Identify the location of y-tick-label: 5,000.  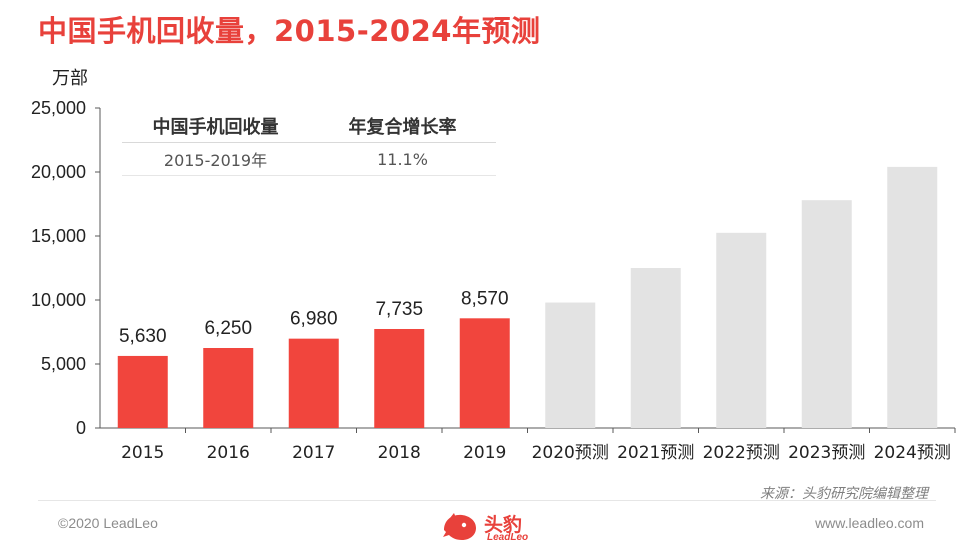
(63, 364).